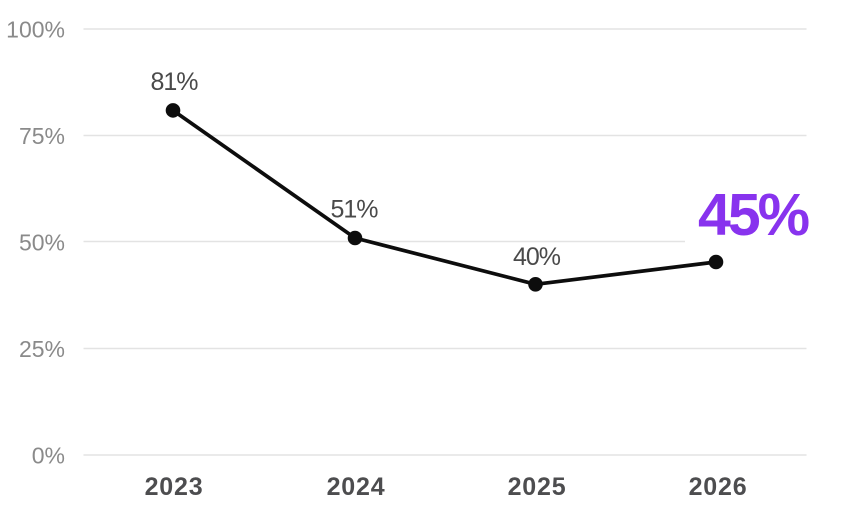 The width and height of the screenshot is (843, 520). What do you see at coordinates (753, 215) in the screenshot?
I see `svg-text: 45%` at bounding box center [753, 215].